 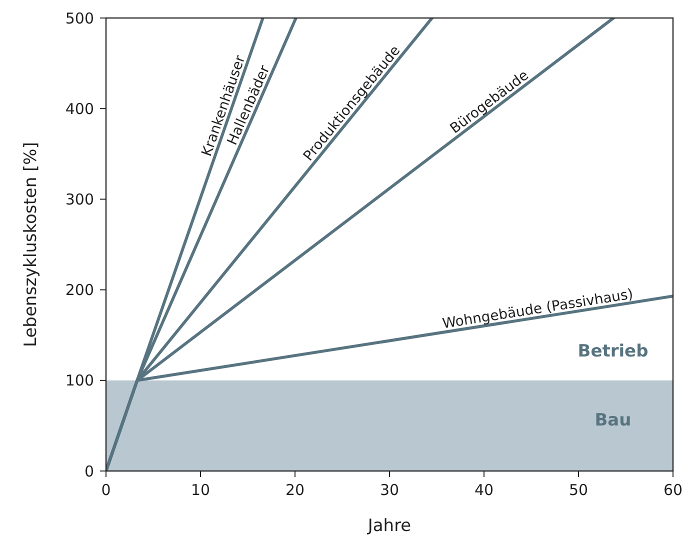 I want to click on y-axis-title: Lebenszykluskosten [%], so click(x=31, y=244).